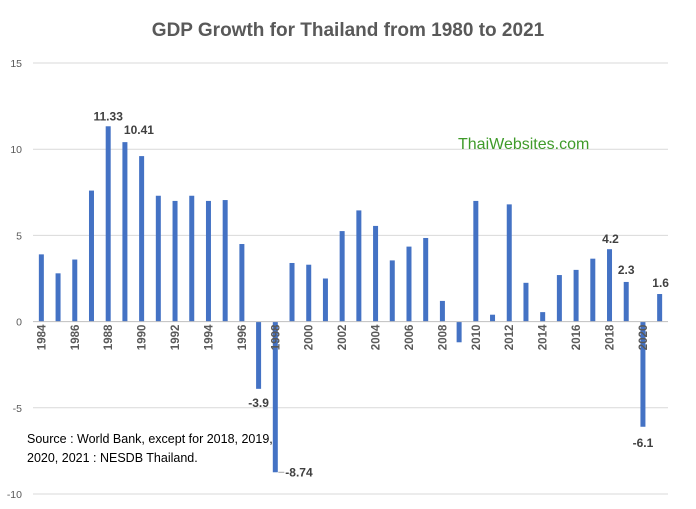 This screenshot has width=696, height=509. What do you see at coordinates (392, 291) in the screenshot?
I see `bar-2005` at bounding box center [392, 291].